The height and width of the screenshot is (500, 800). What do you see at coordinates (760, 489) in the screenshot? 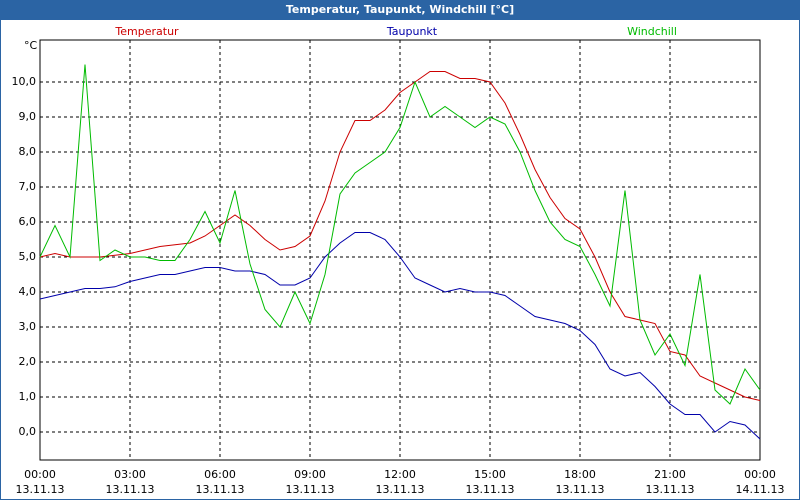
I see `x-tick-date: 14.11.13` at bounding box center [760, 489].